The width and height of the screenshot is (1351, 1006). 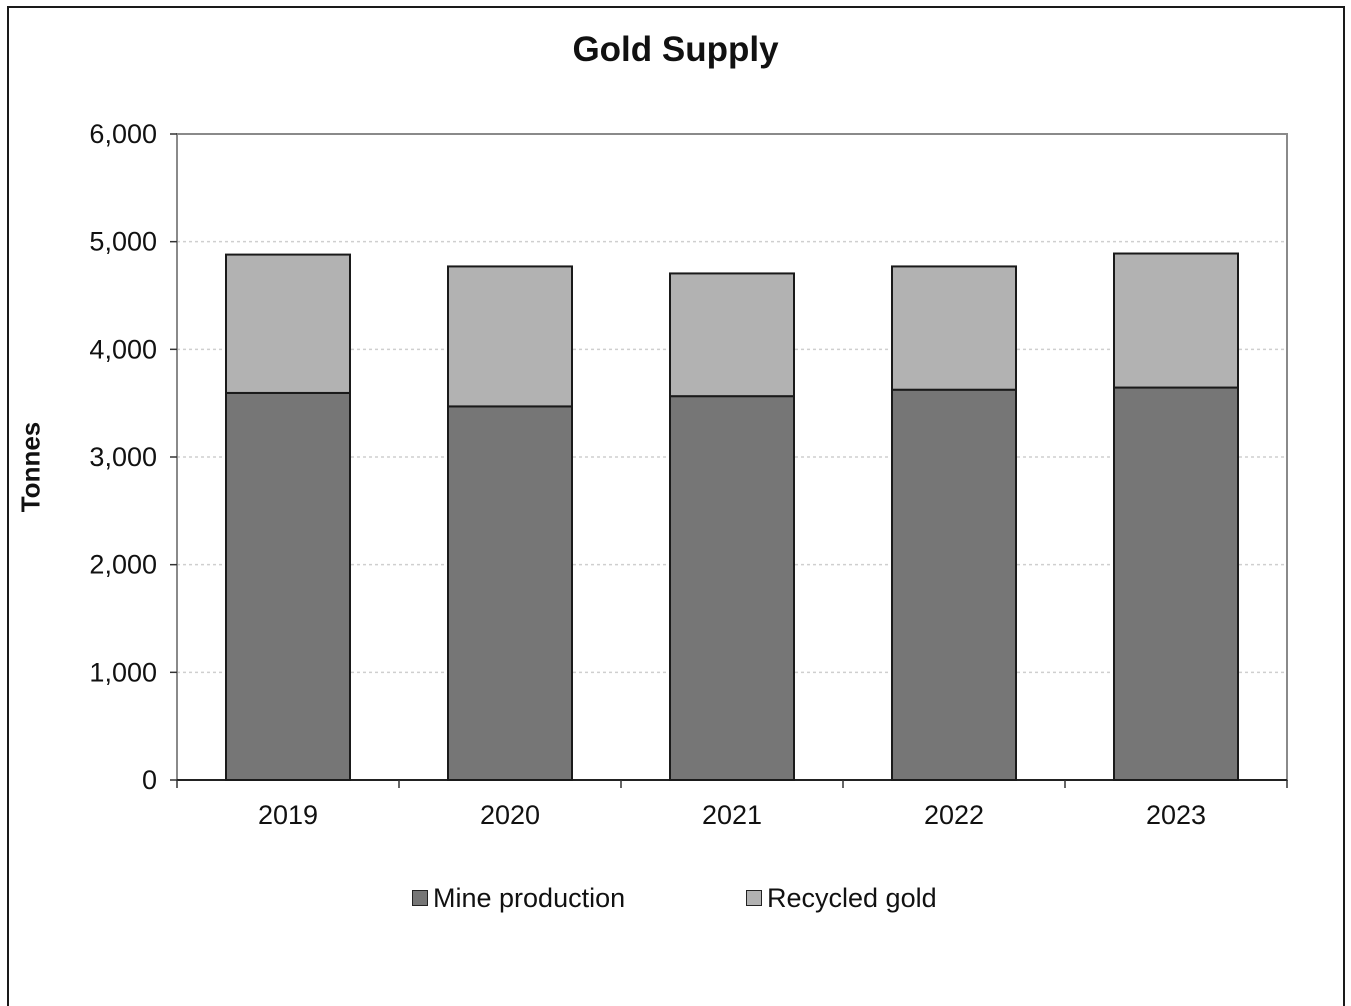 What do you see at coordinates (510, 815) in the screenshot?
I see `x-tick-label-2020: 2020` at bounding box center [510, 815].